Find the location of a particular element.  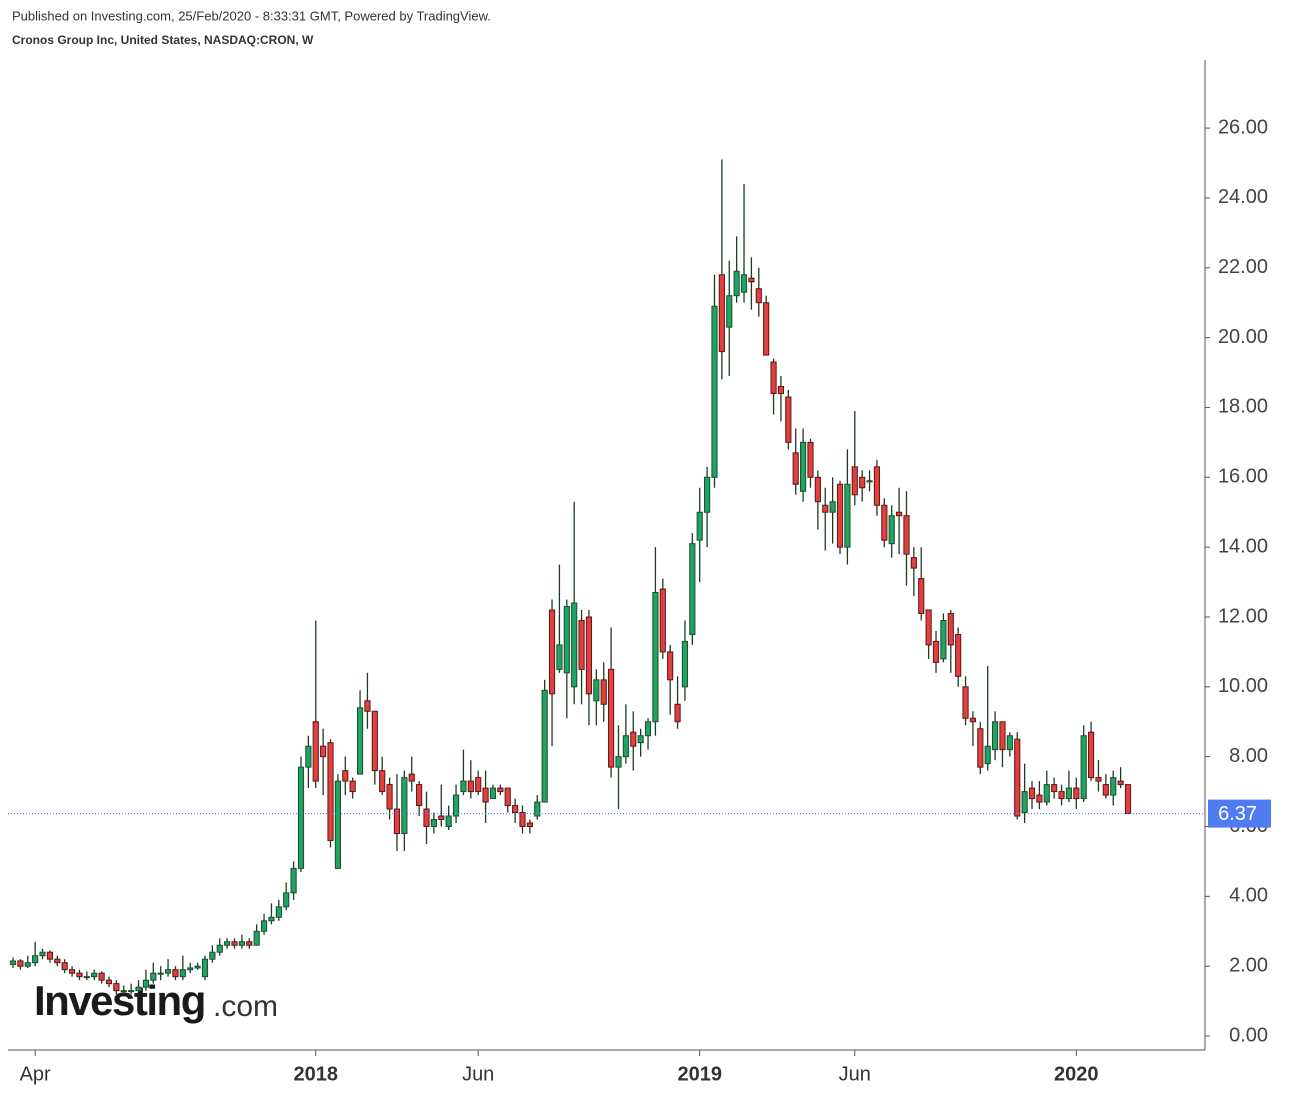

logo-main: Investing is located at coordinates (119, 1000).